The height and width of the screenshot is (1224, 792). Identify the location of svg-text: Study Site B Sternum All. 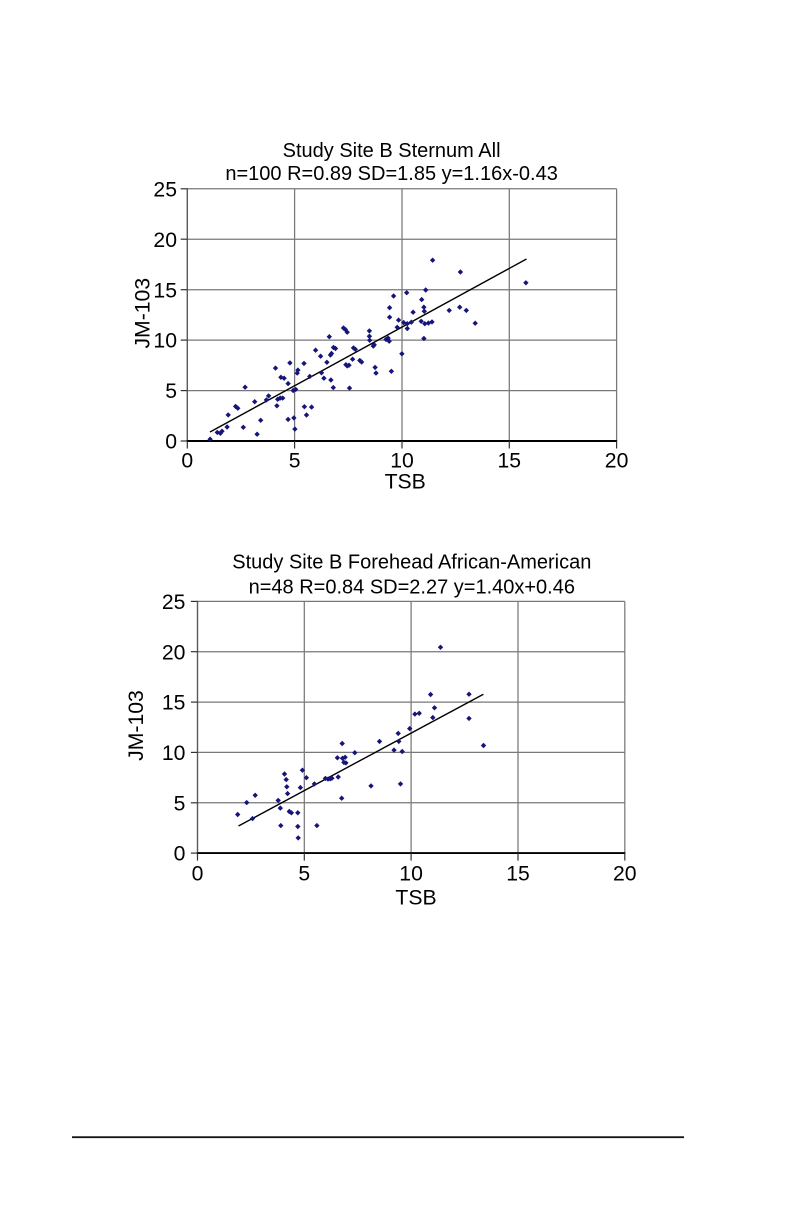
(392, 151).